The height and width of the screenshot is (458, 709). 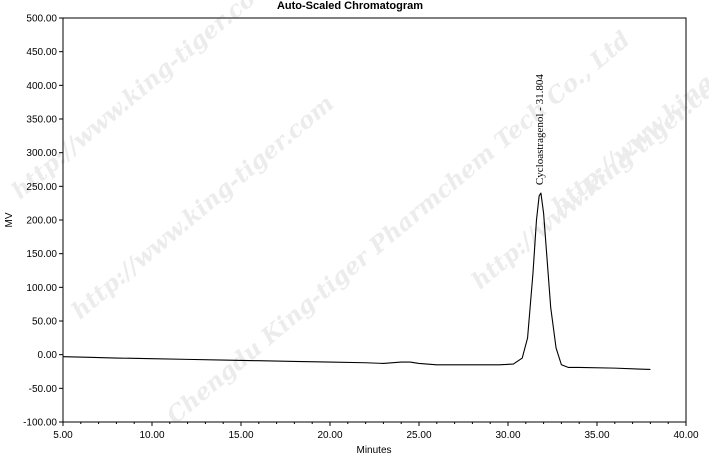 I want to click on x-tick-label: 30.00, so click(x=507, y=435).